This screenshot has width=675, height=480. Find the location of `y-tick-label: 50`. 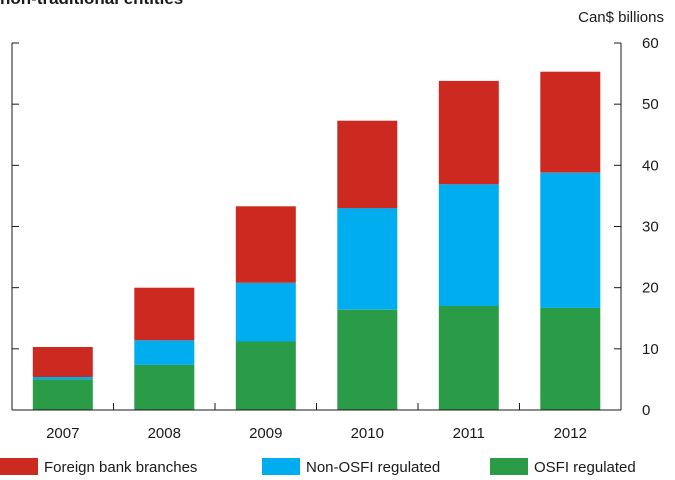

y-tick-label: 50 is located at coordinates (650, 104).